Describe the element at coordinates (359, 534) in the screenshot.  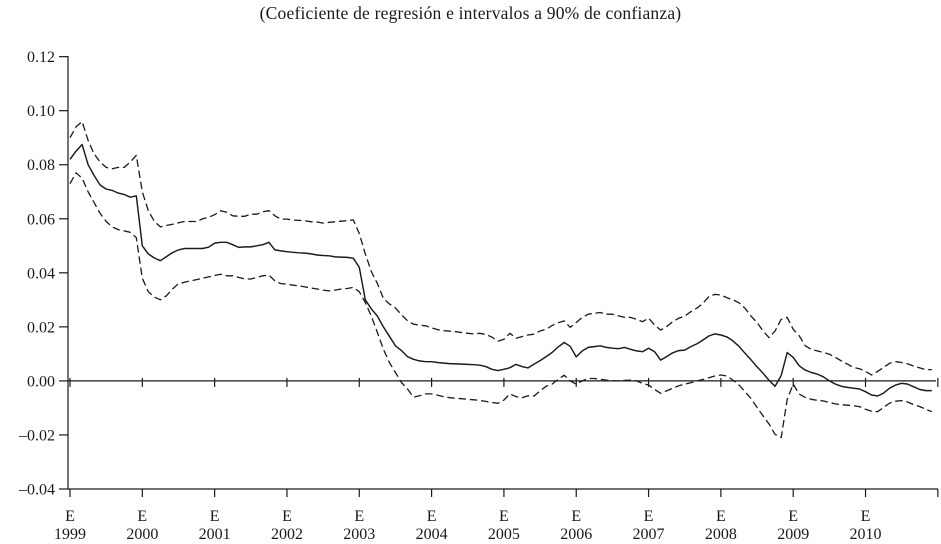
I see `x-axis-year-label: 2003` at that location.